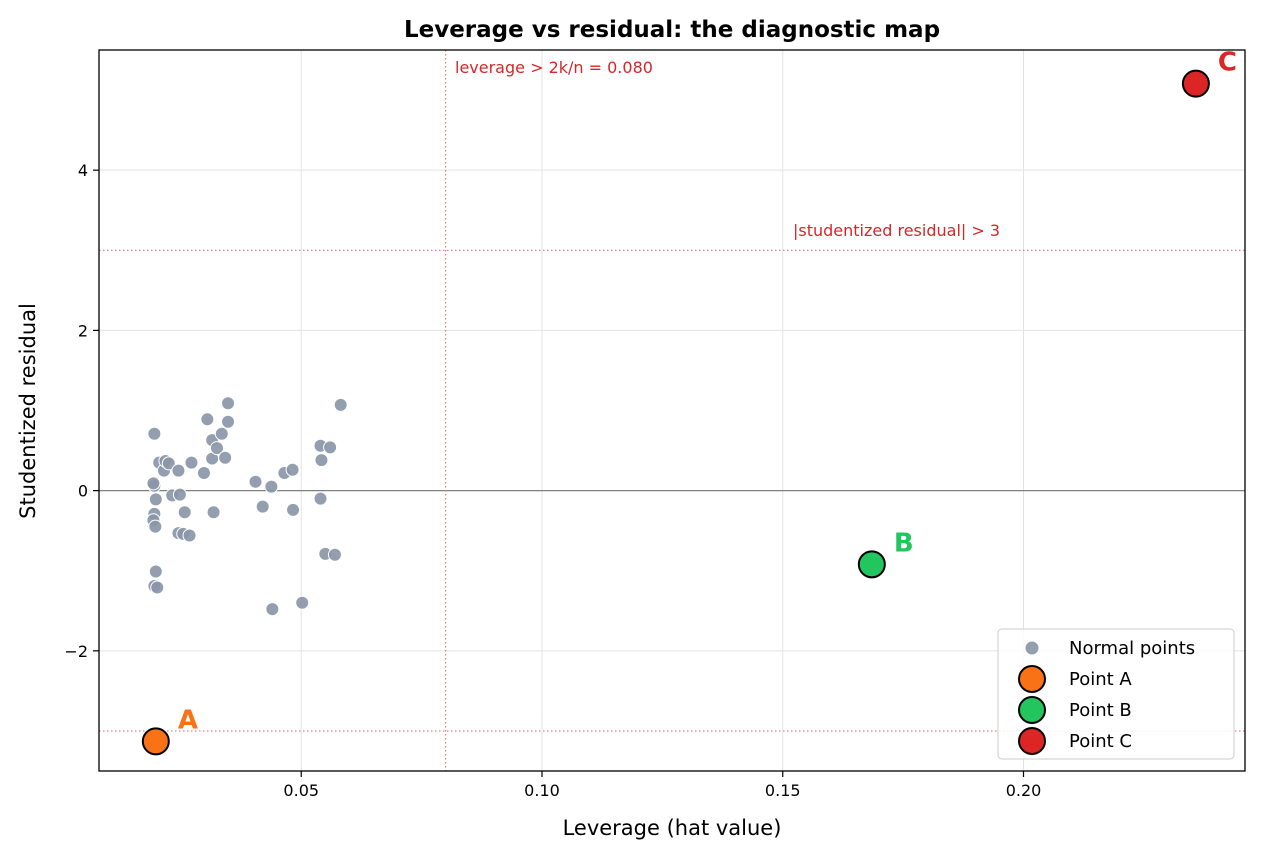 This screenshot has width=1261, height=858. I want to click on residual-threshold-label: |studentized residual| > 3, so click(896, 230).